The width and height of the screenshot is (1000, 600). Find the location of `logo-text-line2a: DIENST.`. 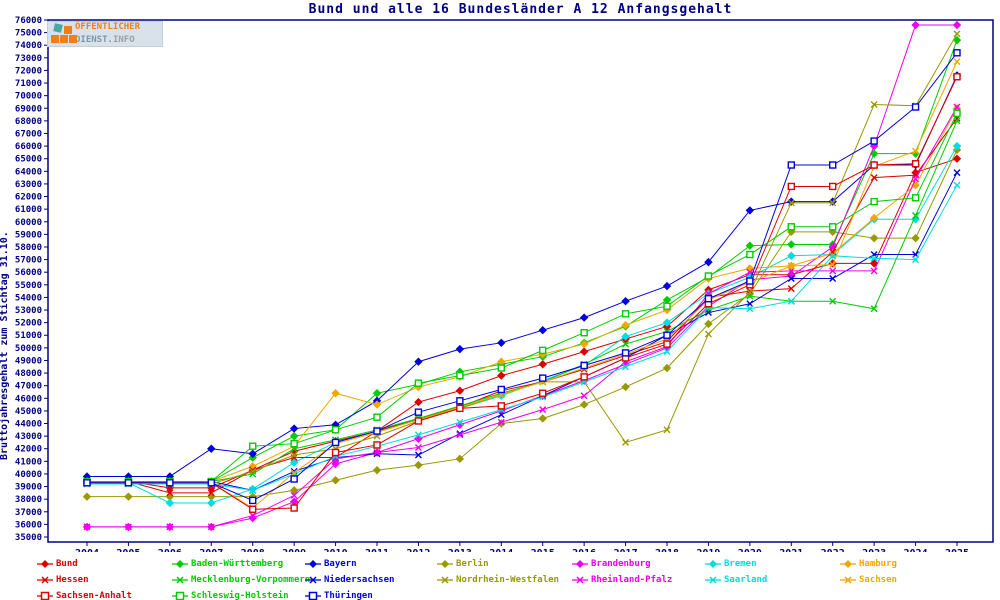

logo-text-line2a: DIENST. is located at coordinates (94, 40).